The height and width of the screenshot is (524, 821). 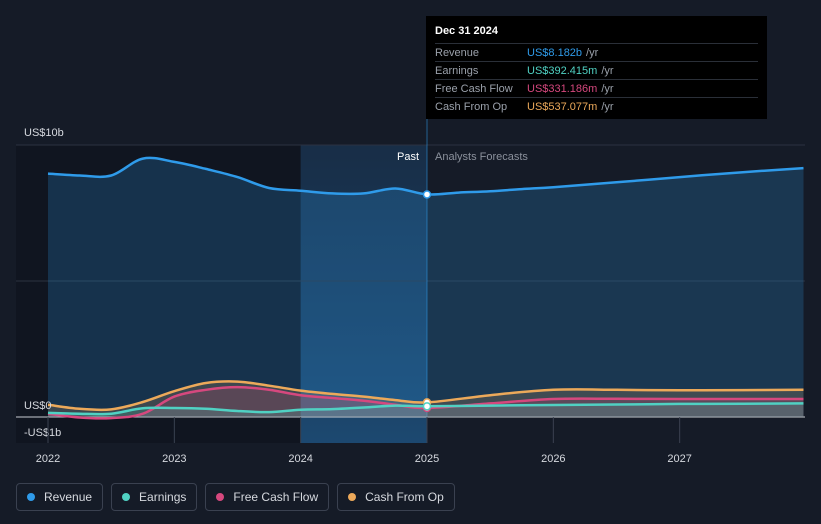 I want to click on earnings-line, so click(x=425, y=409).